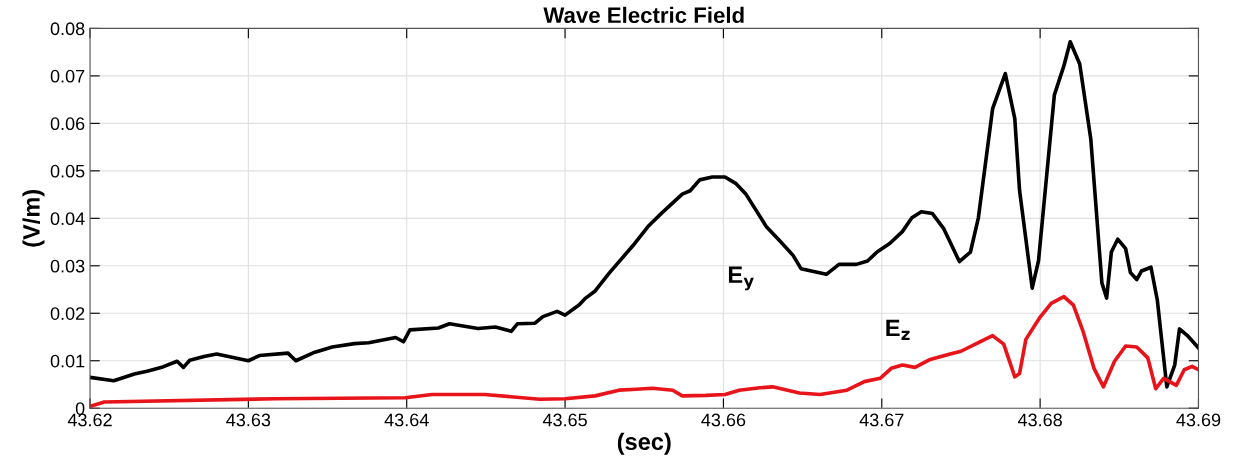 The width and height of the screenshot is (1233, 466). What do you see at coordinates (67, 29) in the screenshot?
I see `y-tick-label: 0.08` at bounding box center [67, 29].